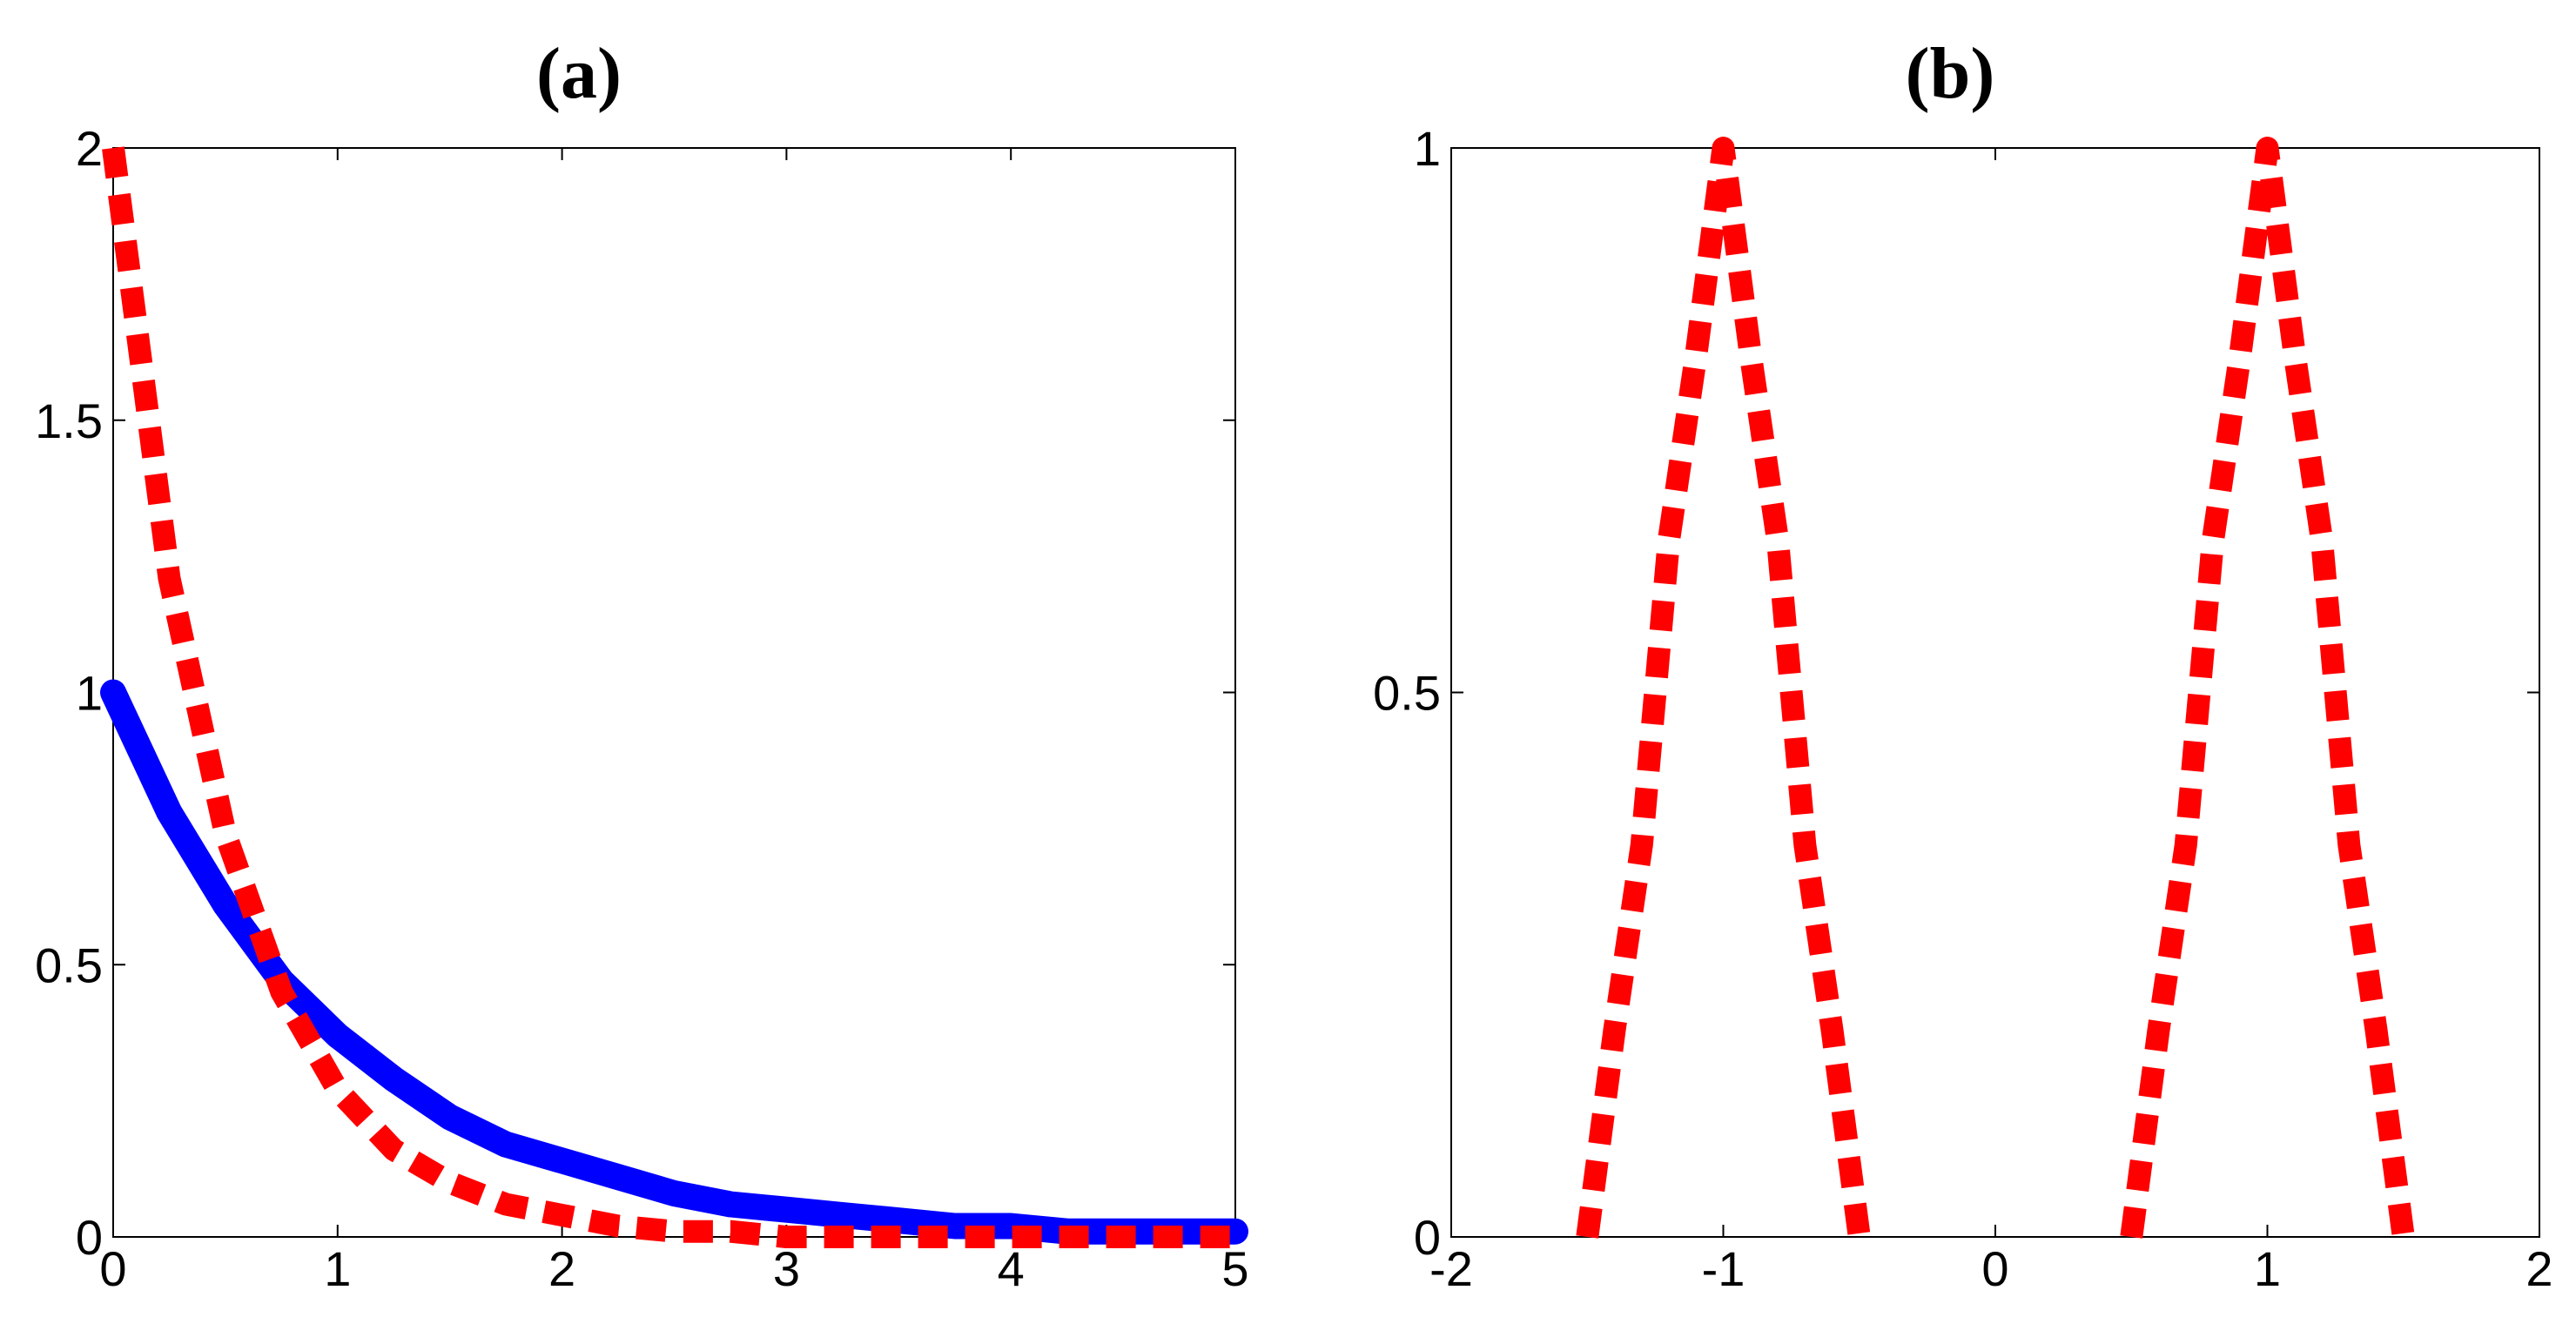 The width and height of the screenshot is (2576, 1317). What do you see at coordinates (673, 1268) in the screenshot?
I see `panel-a-x-tick-labels: 0 1 2 3 4 5` at bounding box center [673, 1268].